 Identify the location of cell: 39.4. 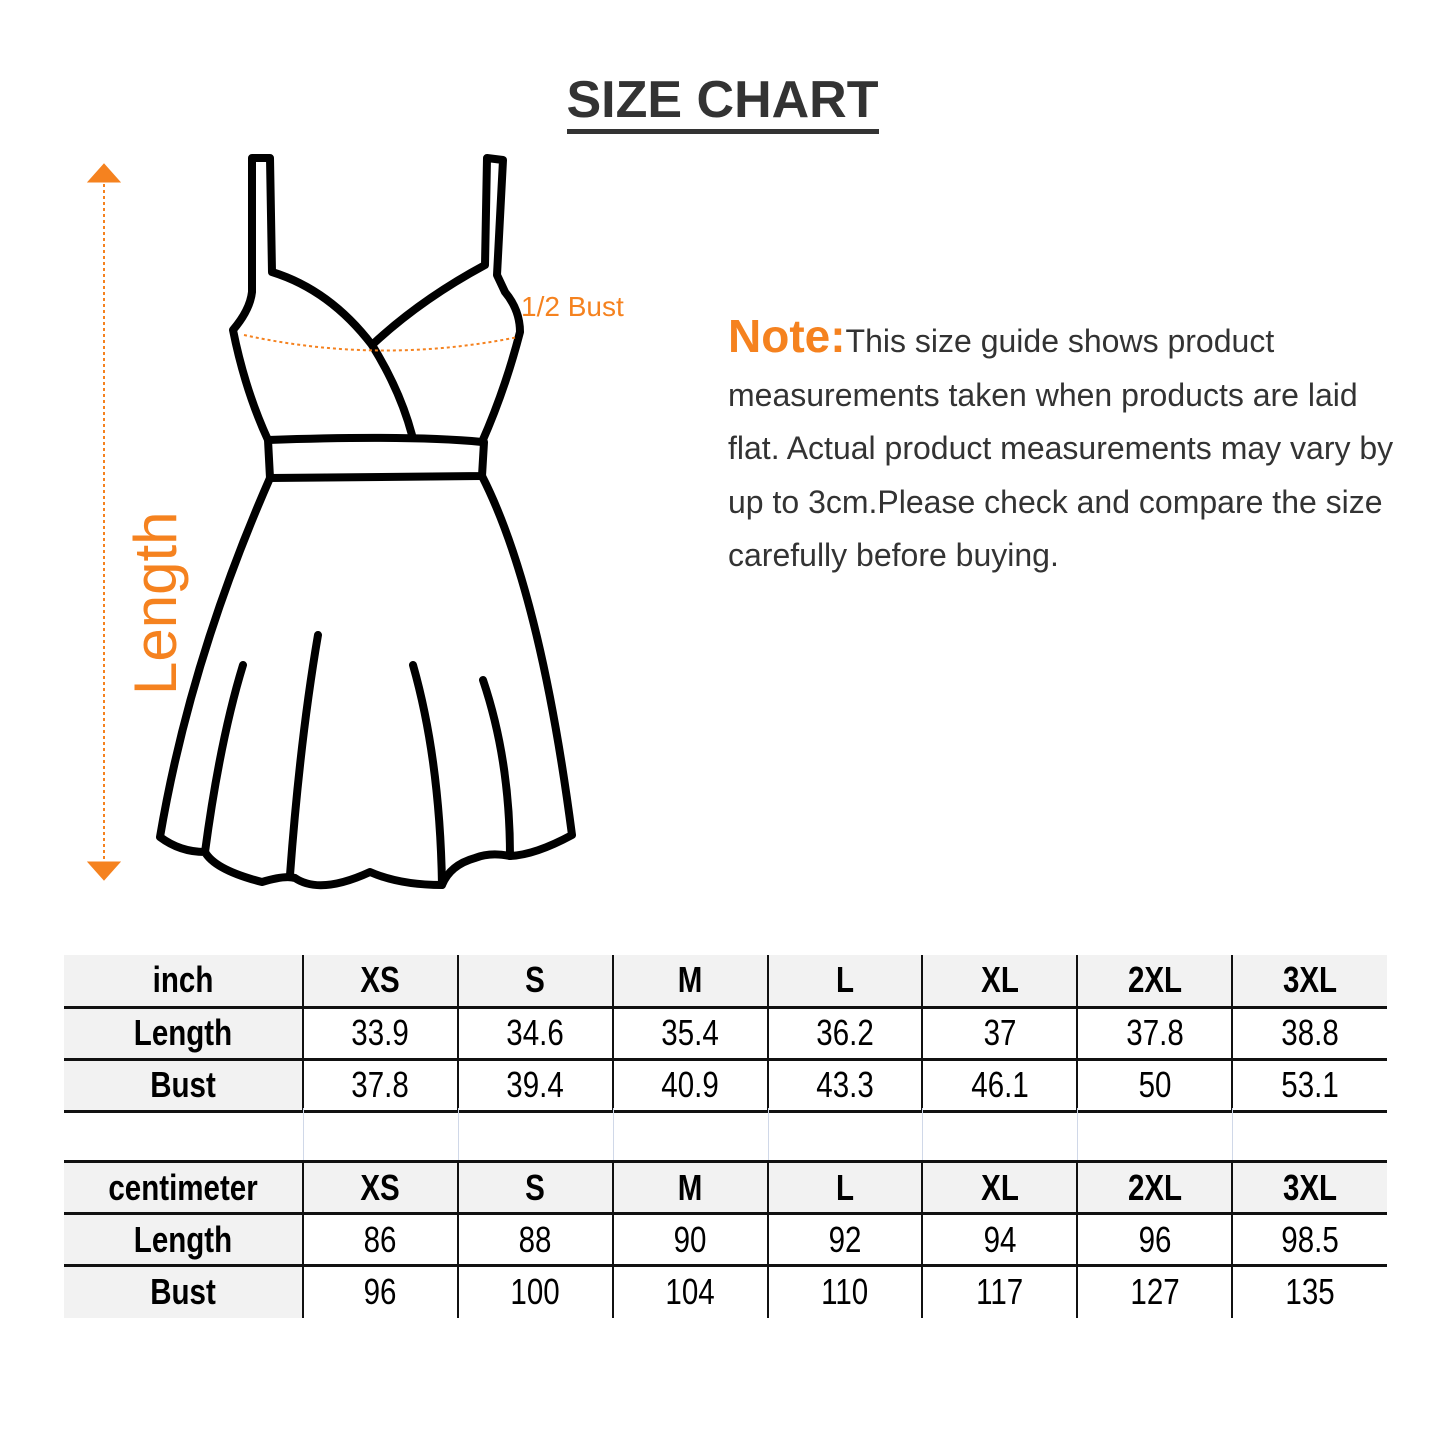
(534, 1086).